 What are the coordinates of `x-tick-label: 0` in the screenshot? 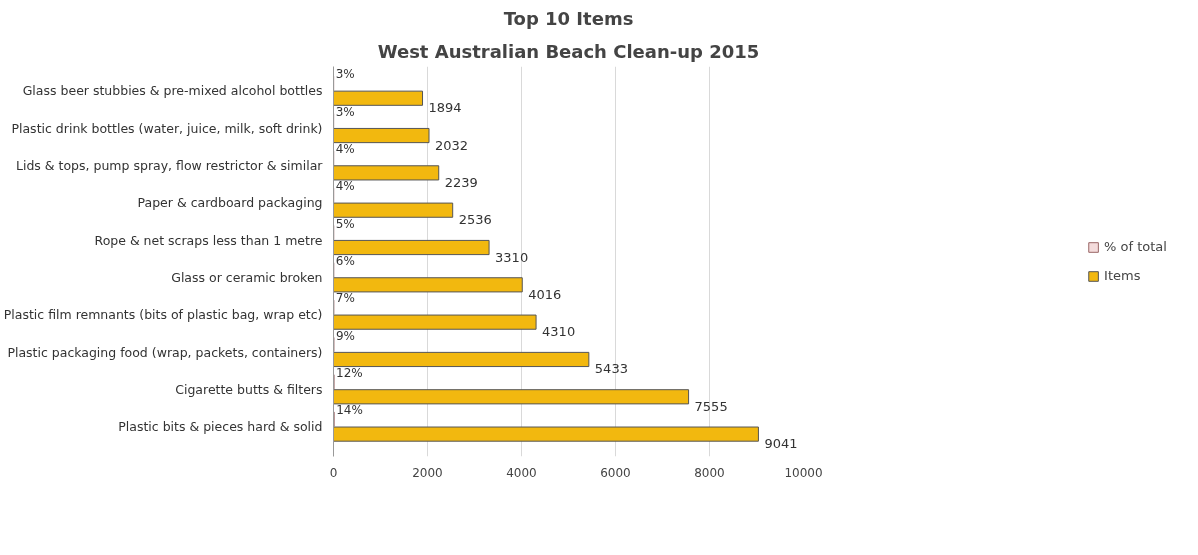 It's located at (333, 472).